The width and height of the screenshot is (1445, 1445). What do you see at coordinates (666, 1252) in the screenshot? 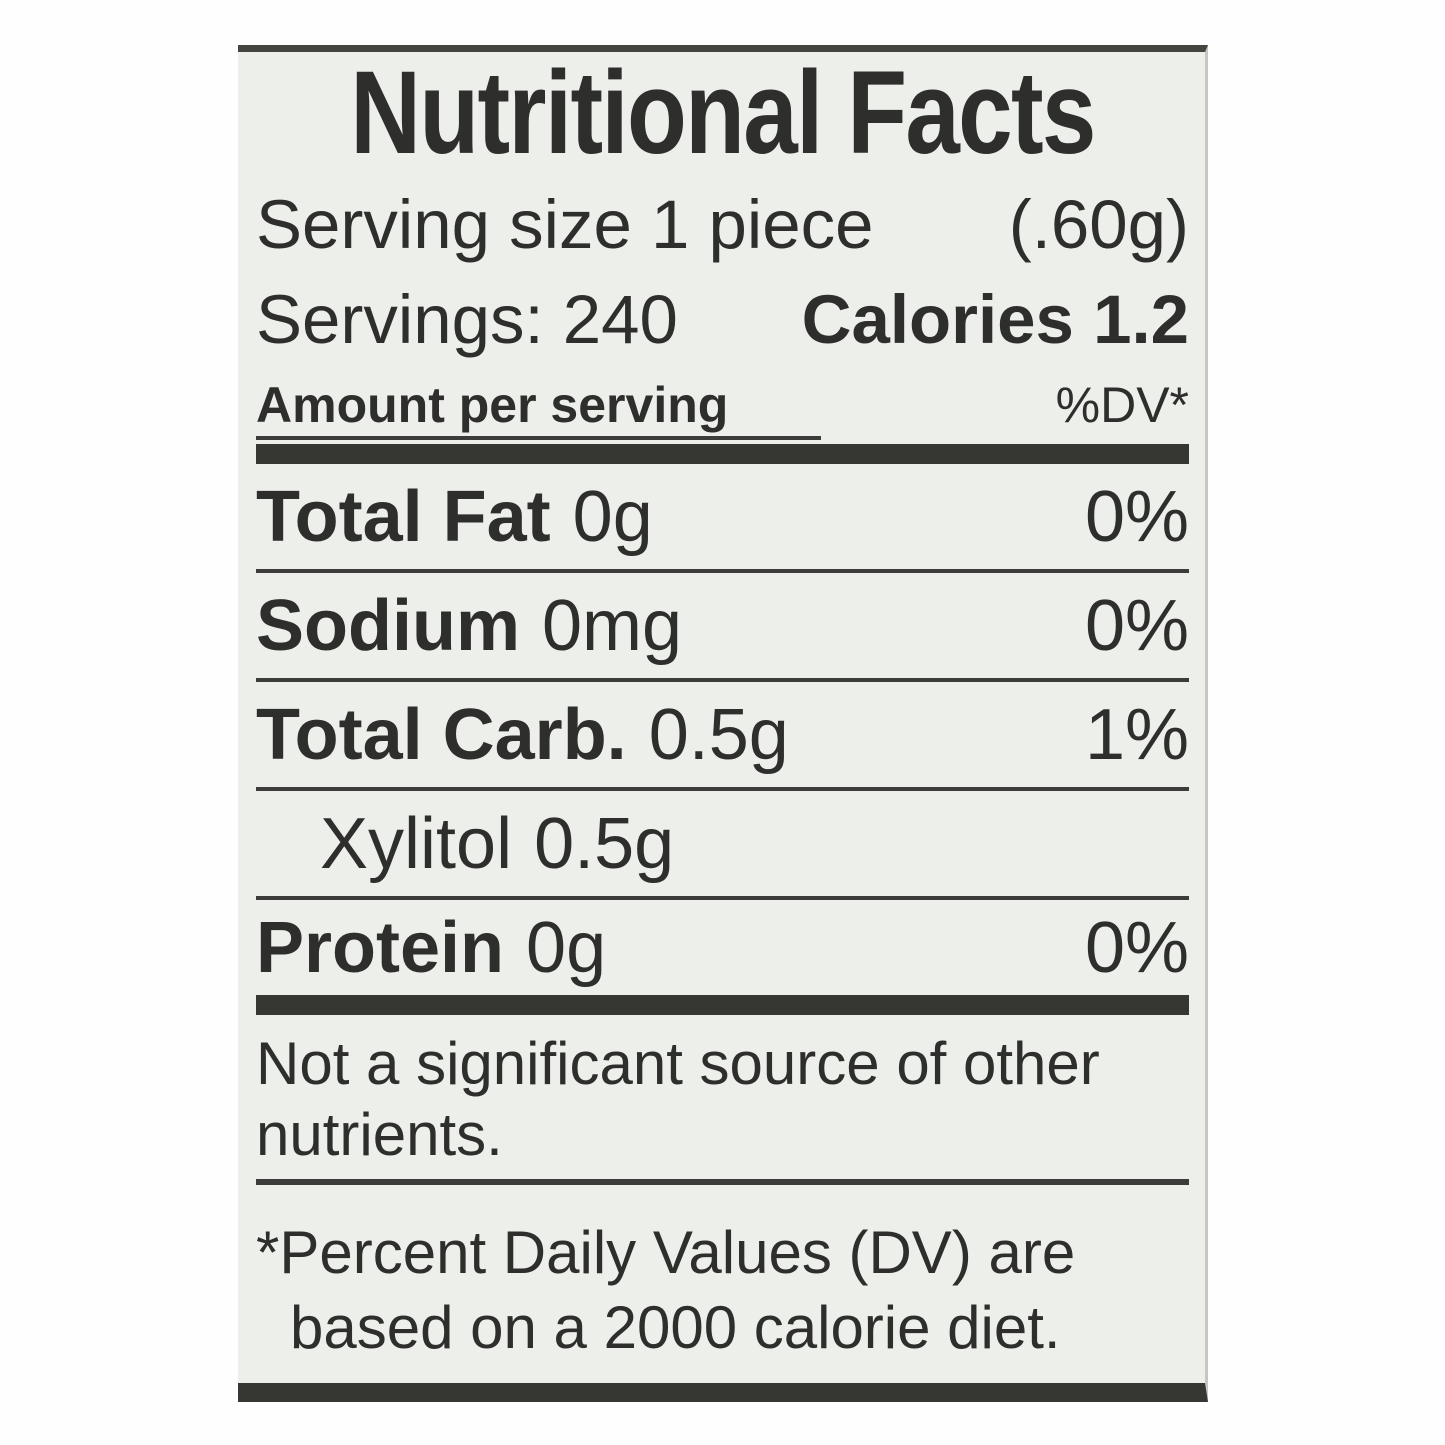
I see `footnote-line-1: *Percent Daily Values (DV) are` at bounding box center [666, 1252].